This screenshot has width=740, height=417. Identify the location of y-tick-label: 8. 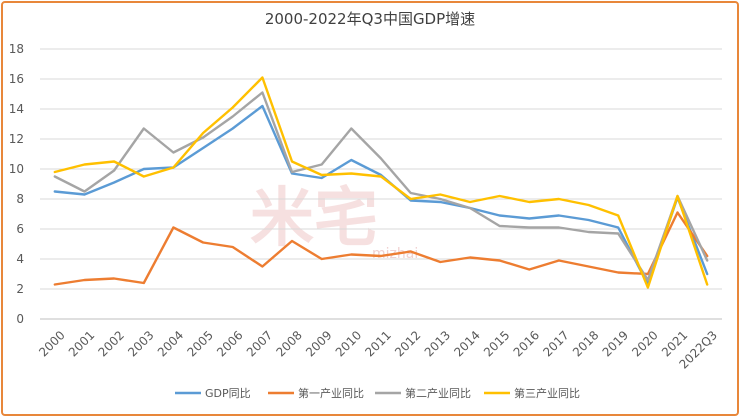
(20, 199).